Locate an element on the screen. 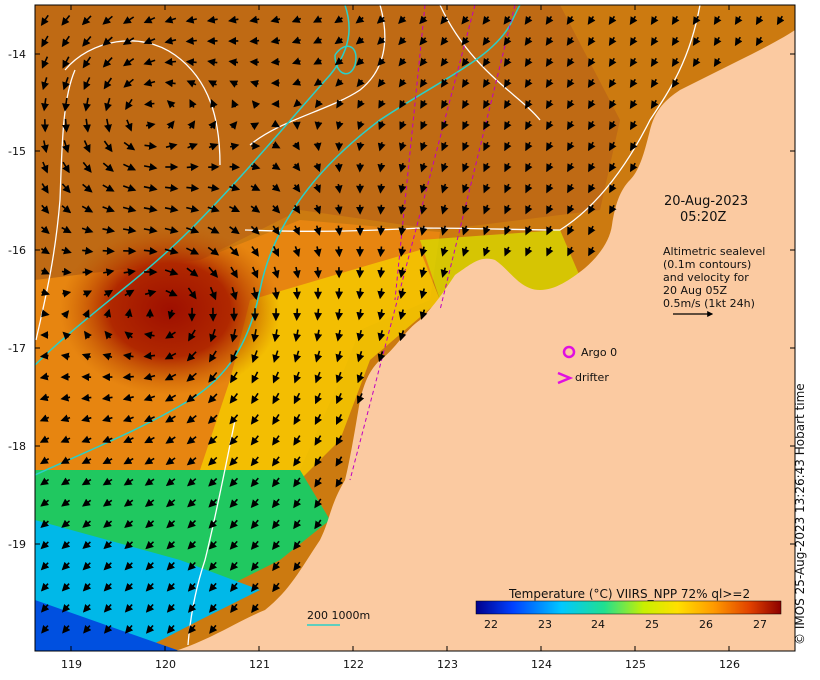 This screenshot has height=680, width=820. y-tick-label: -15 is located at coordinates (17, 151).